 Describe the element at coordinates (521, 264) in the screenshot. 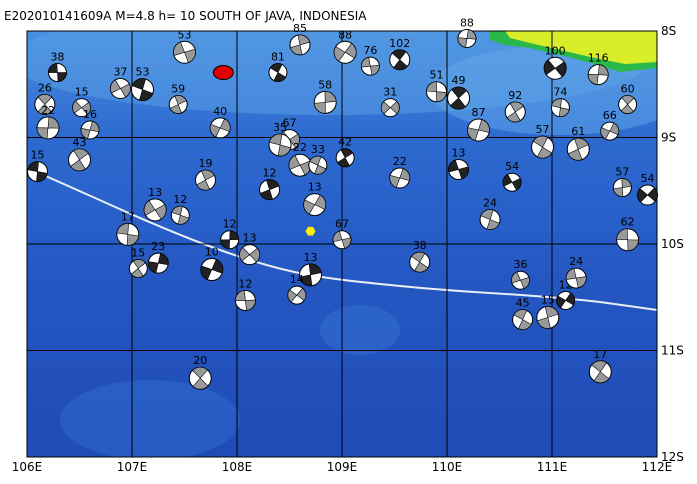

I see `depth-label: 36` at that location.